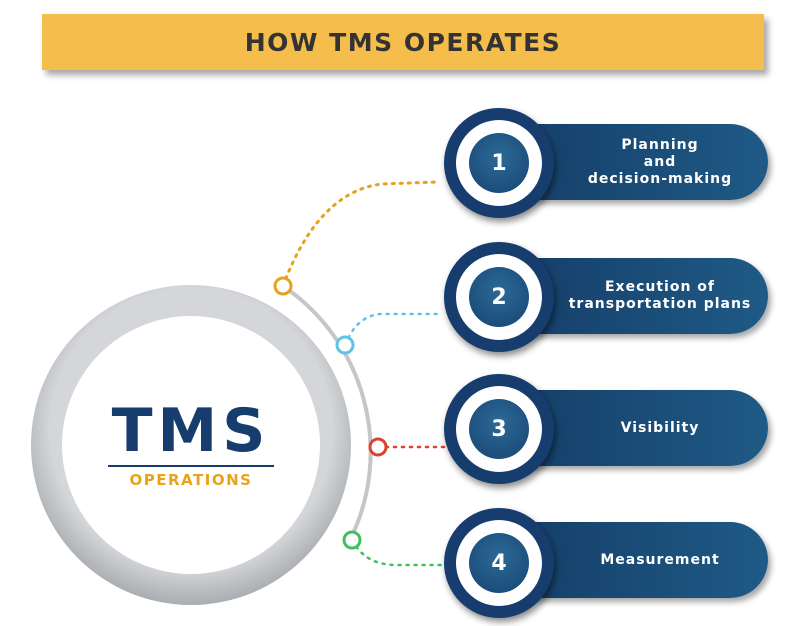 The height and width of the screenshot is (626, 793). I want to click on step-label-2: Execution of transportation plans, so click(660, 295).